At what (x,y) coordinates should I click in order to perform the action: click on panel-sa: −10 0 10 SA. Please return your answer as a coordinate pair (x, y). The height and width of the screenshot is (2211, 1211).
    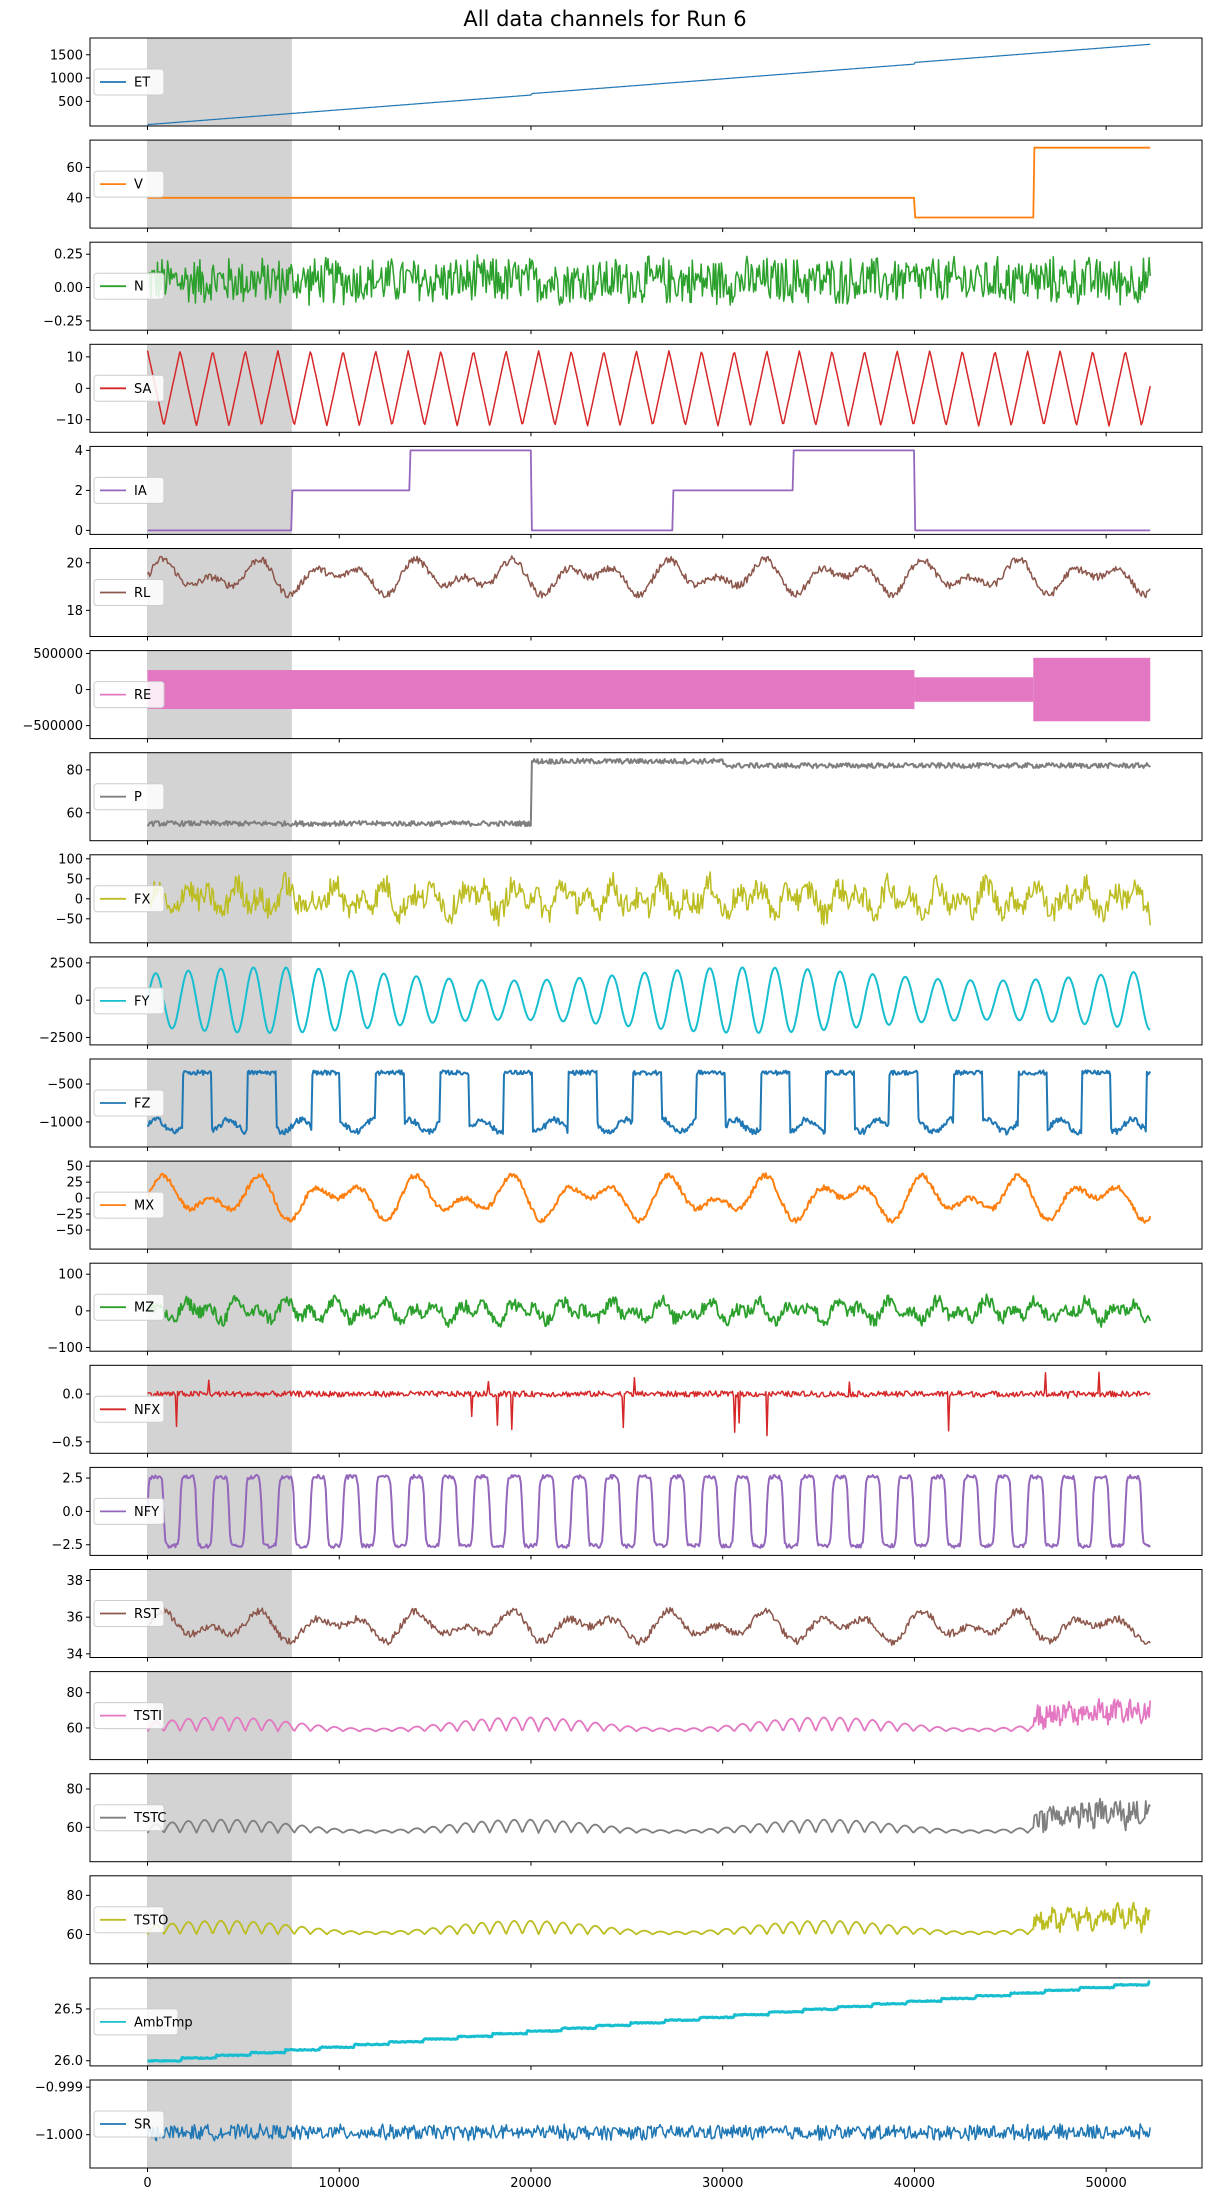
    Looking at the image, I should click on (629, 390).